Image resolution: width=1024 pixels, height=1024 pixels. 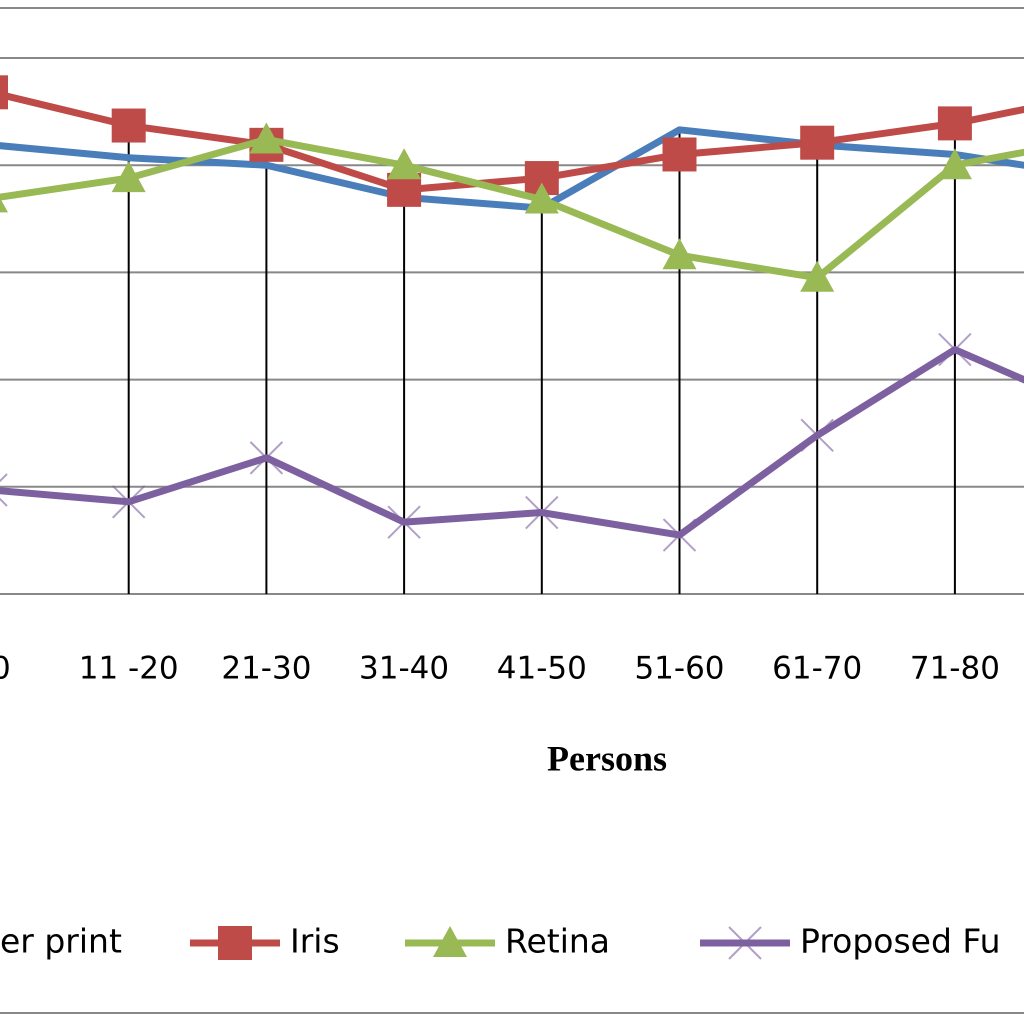 I want to click on x-tick-label: 10, so click(x=5, y=669).